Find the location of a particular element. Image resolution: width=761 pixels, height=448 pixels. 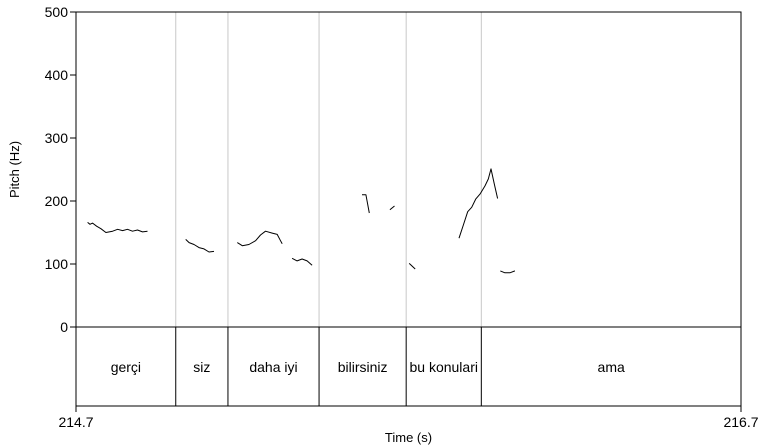

word-labels: gerçi siz daha iyi bilirsiniz bu konulari ama is located at coordinates (368, 367).